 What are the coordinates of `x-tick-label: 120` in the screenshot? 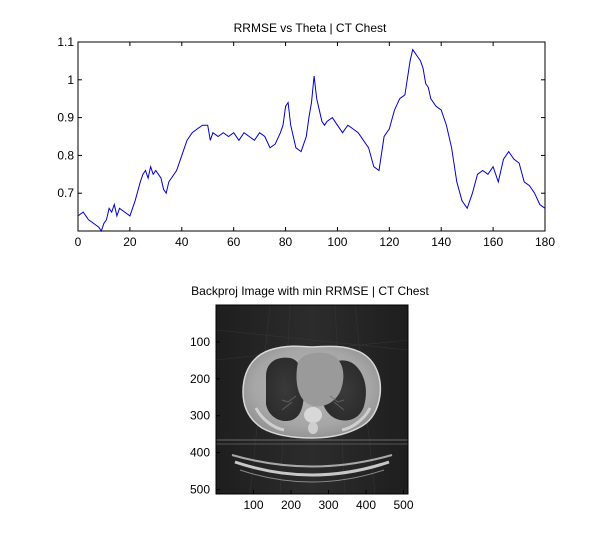 It's located at (389, 242).